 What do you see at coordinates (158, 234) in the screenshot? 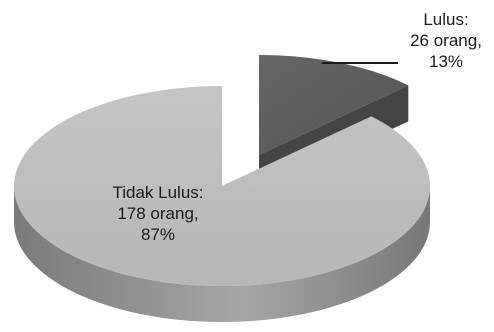
I see `tidak-lulus-label-percent: 87%` at bounding box center [158, 234].